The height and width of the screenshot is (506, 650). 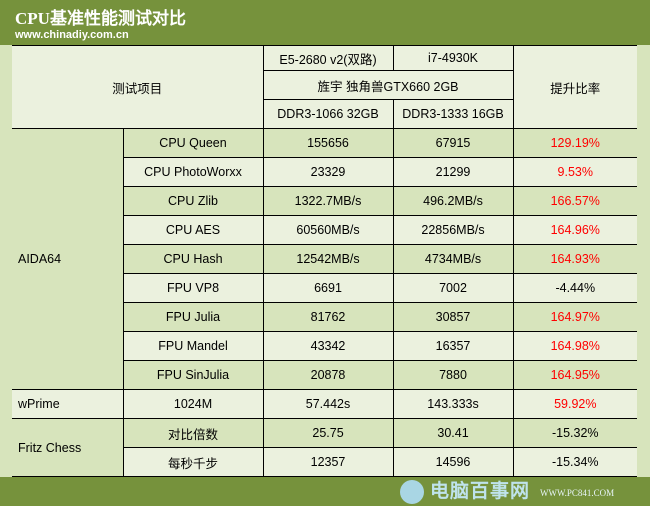 What do you see at coordinates (193, 259) in the screenshot?
I see `test-name: CPU Hash` at bounding box center [193, 259].